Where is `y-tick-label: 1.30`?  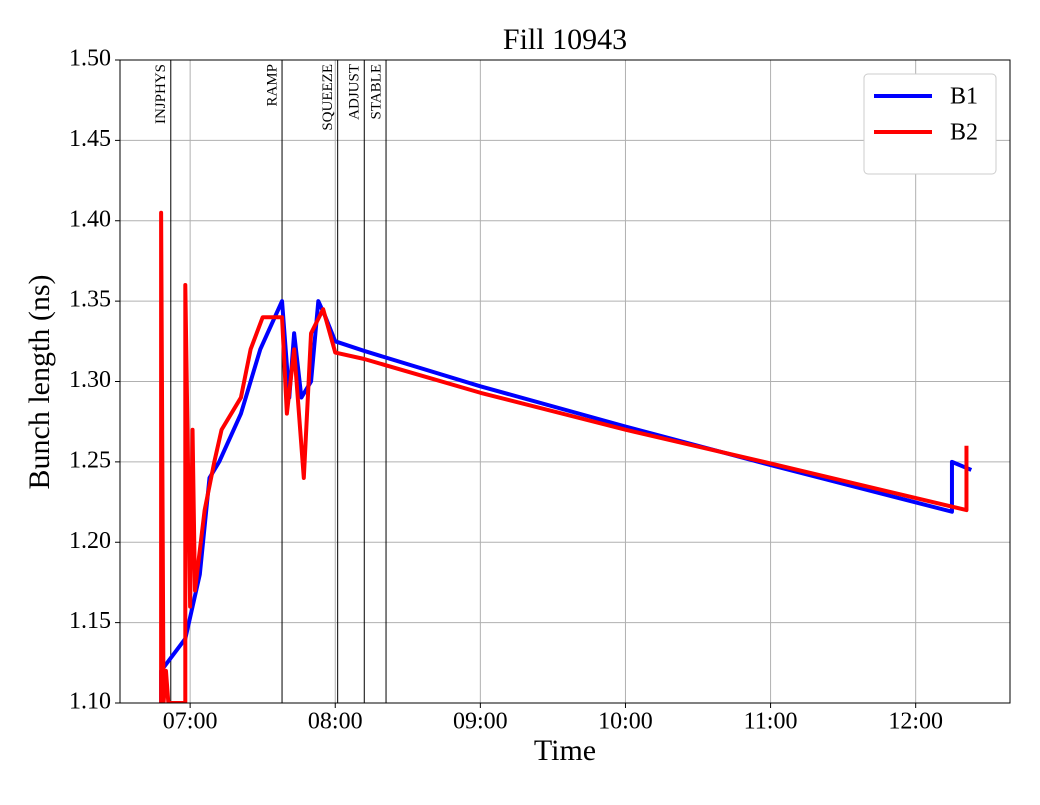 y-tick-label: 1.30 is located at coordinates (90, 380).